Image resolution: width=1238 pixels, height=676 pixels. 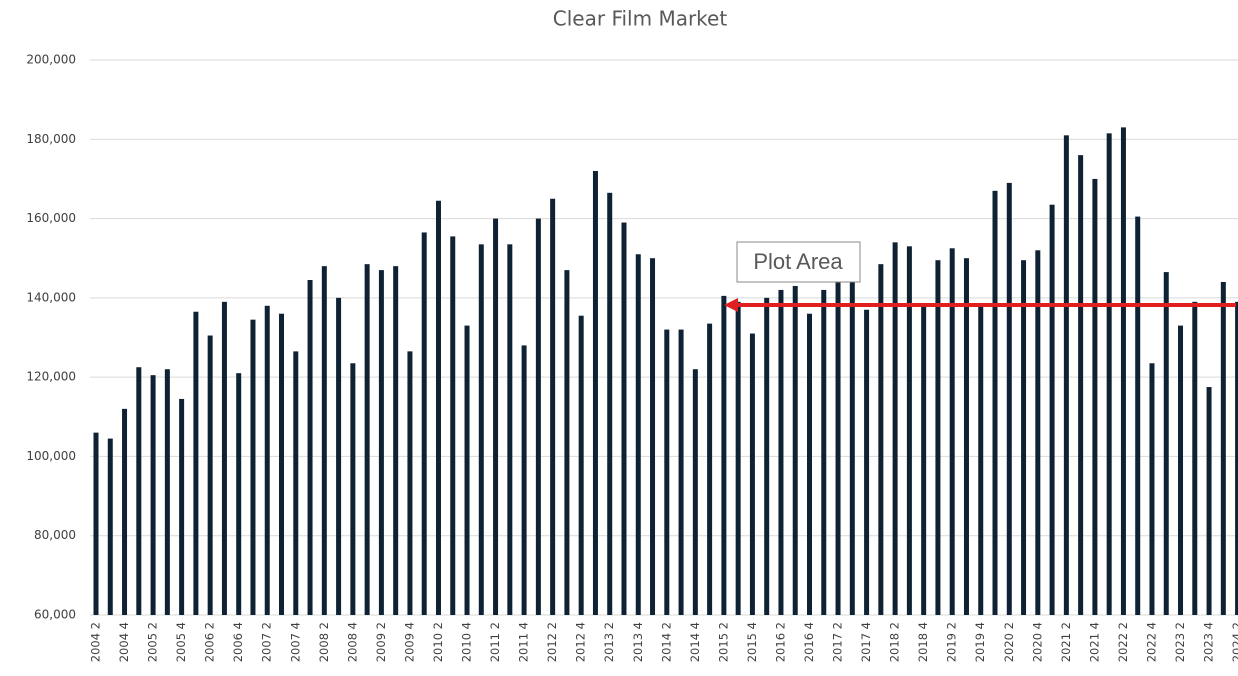 What do you see at coordinates (731, 305) in the screenshot?
I see `arrow-head` at bounding box center [731, 305].